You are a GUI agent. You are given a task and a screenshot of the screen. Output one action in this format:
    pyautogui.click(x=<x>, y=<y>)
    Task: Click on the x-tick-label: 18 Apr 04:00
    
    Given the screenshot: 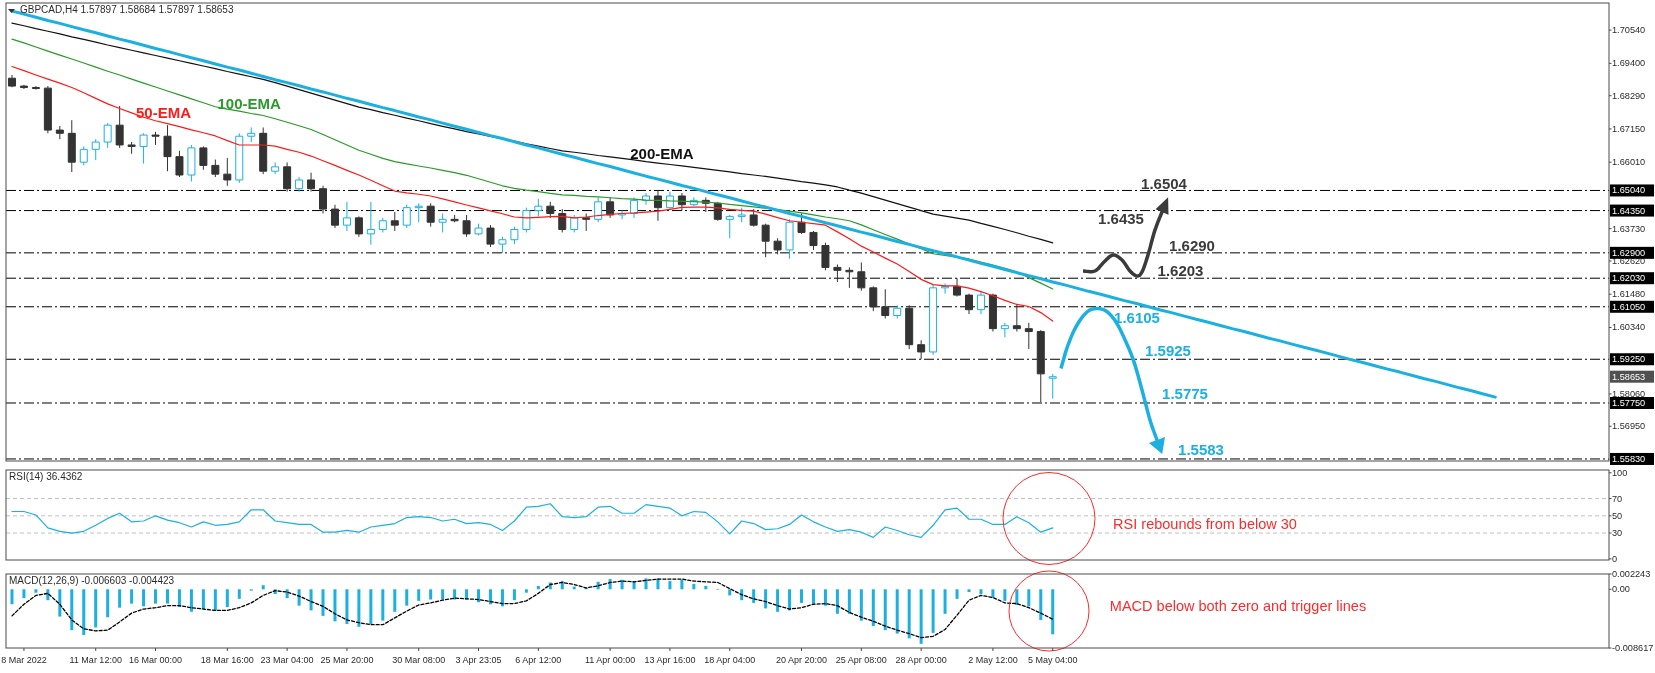 What is the action you would take?
    pyautogui.click(x=730, y=660)
    